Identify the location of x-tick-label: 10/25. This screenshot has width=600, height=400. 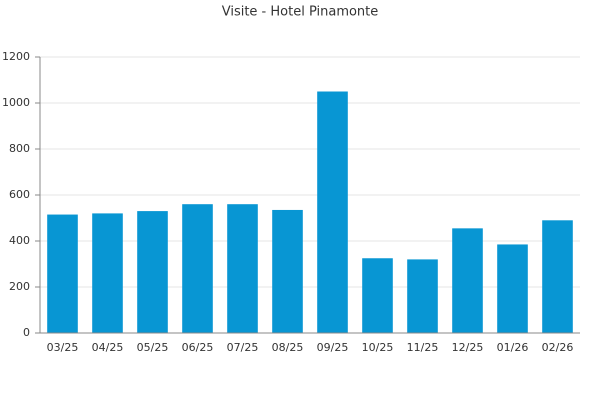
(378, 347).